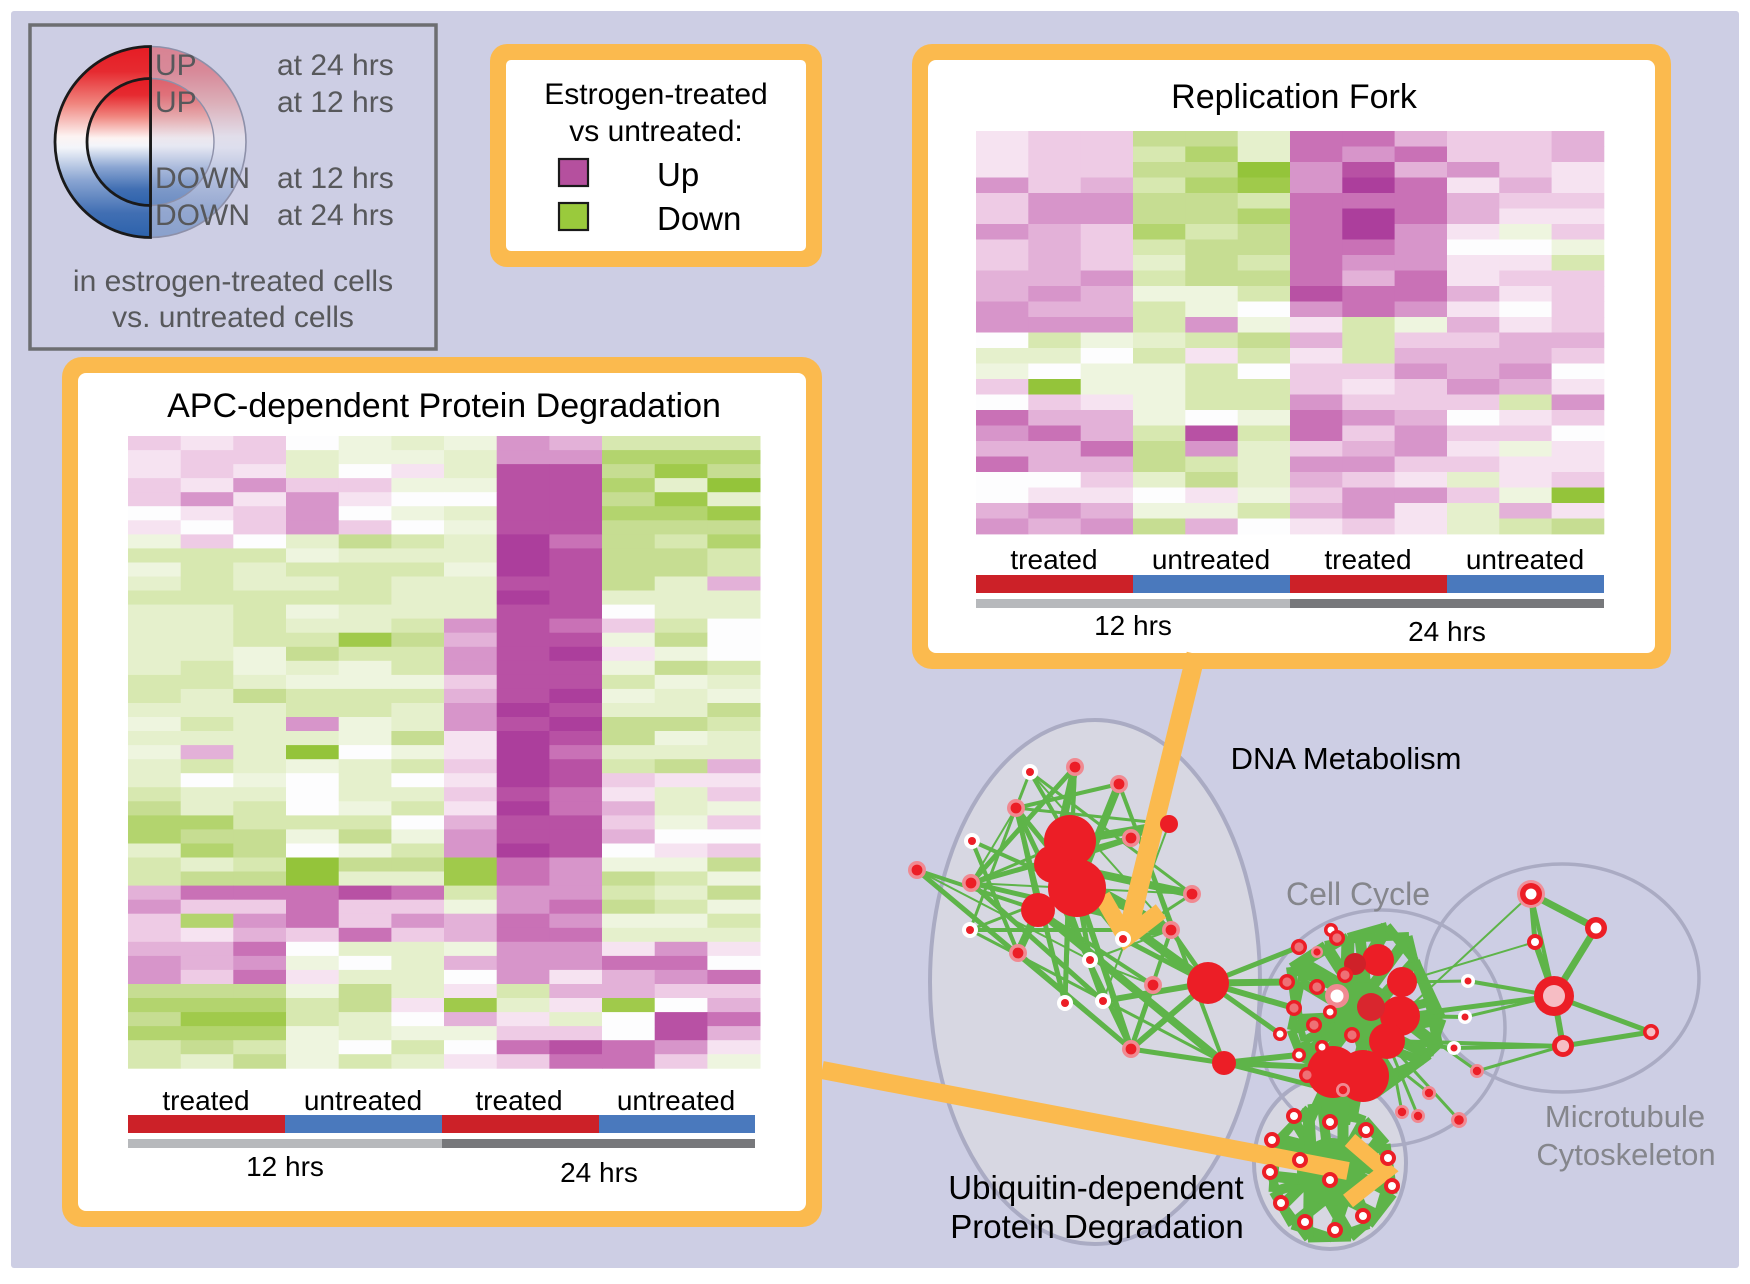 This screenshot has height=1284, width=1750. Describe the element at coordinates (655, 94) in the screenshot. I see `svg-text: Estrogen-treated` at that location.